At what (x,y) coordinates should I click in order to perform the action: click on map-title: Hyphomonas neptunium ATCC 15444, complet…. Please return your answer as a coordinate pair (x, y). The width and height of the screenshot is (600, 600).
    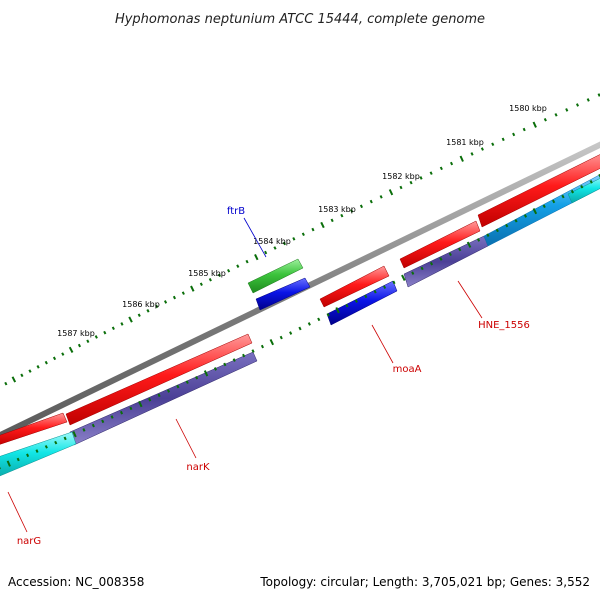
    Looking at the image, I should click on (300, 19).